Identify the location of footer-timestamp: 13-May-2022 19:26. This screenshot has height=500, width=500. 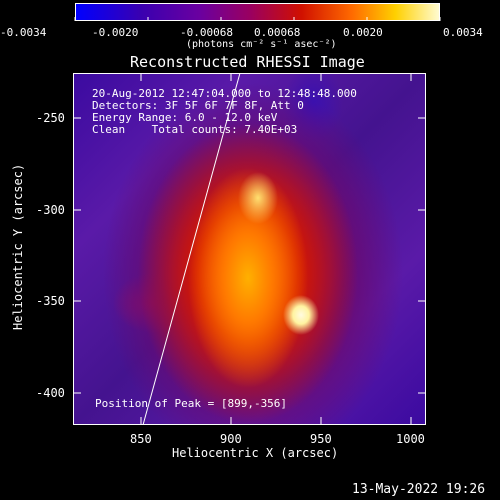
(419, 489).